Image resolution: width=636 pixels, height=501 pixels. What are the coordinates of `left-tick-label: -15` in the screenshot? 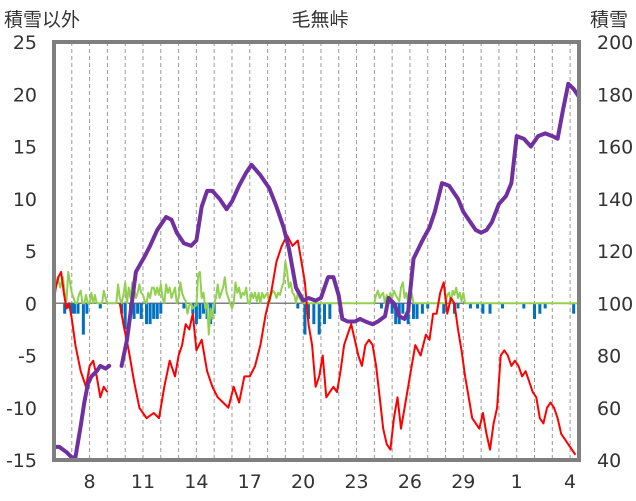 It's located at (21, 461).